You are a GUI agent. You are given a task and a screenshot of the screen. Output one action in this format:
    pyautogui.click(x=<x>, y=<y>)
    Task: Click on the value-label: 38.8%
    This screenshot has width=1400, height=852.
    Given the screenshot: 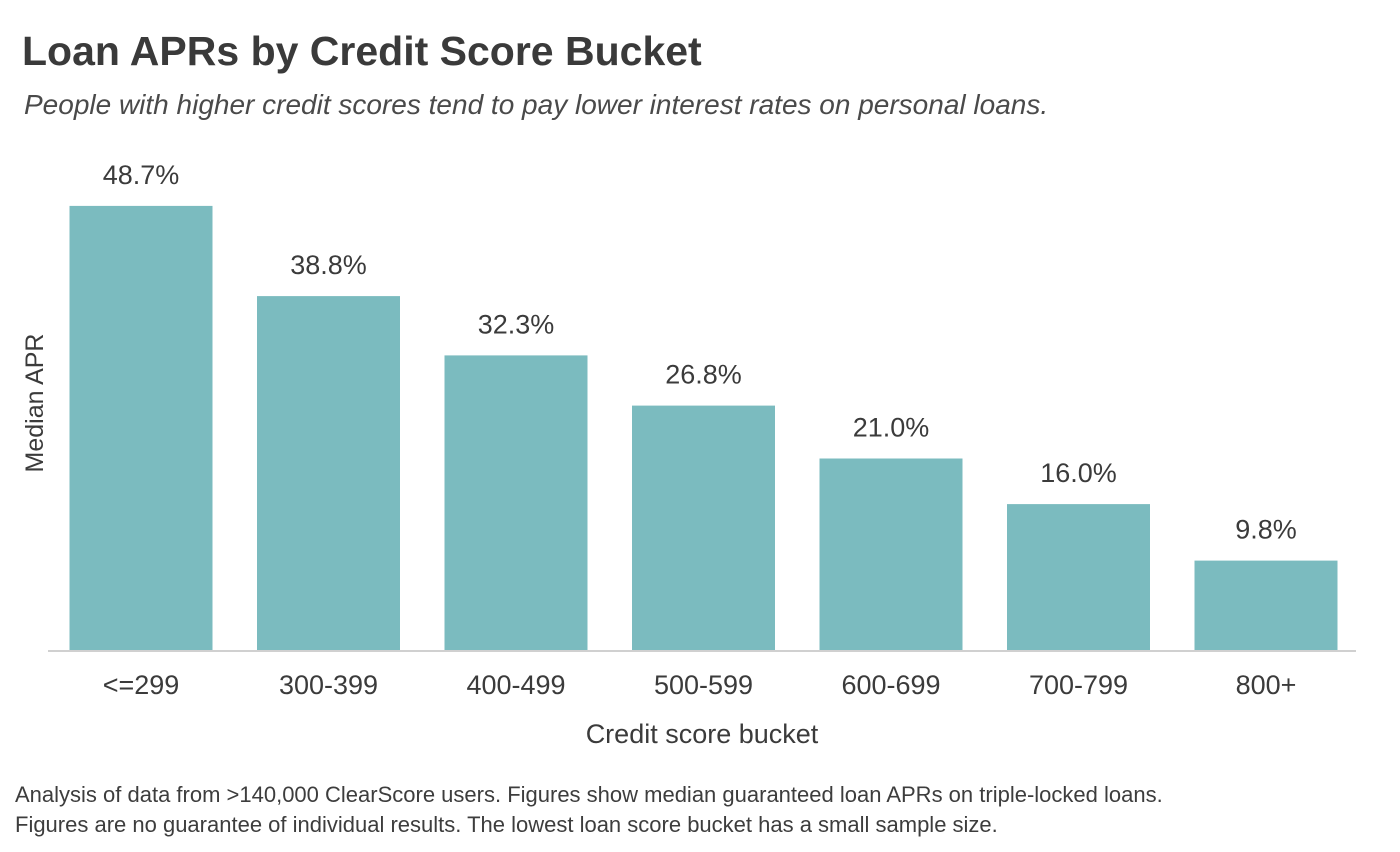 What is the action you would take?
    pyautogui.click(x=328, y=265)
    